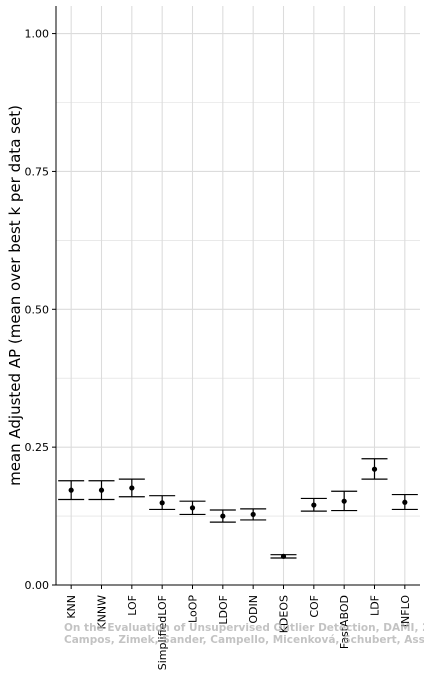 Image resolution: width=424 pixels, height=673 pixels. Describe the element at coordinates (284, 614) in the screenshot. I see `x-tick-label: KDEOS` at that location.